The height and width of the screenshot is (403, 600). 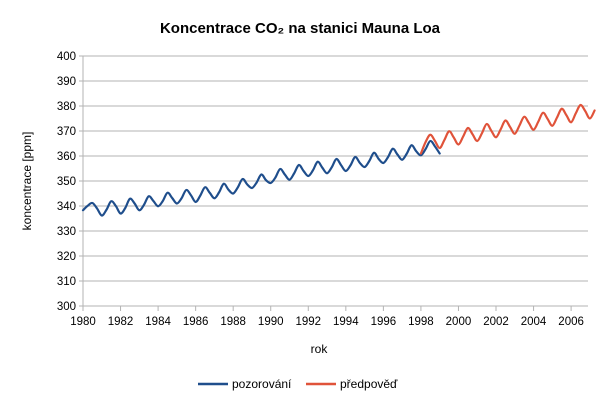 What do you see at coordinates (384, 322) in the screenshot?
I see `x-tick-label: 1996` at bounding box center [384, 322].